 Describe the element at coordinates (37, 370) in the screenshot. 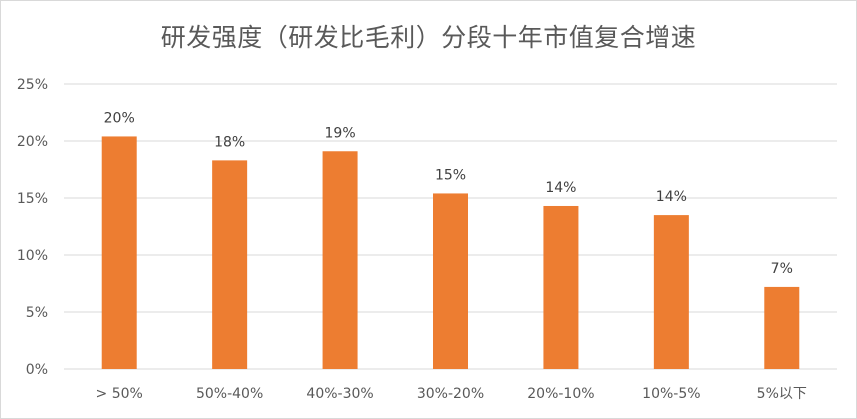

I see `y-tick-label: 0%` at that location.